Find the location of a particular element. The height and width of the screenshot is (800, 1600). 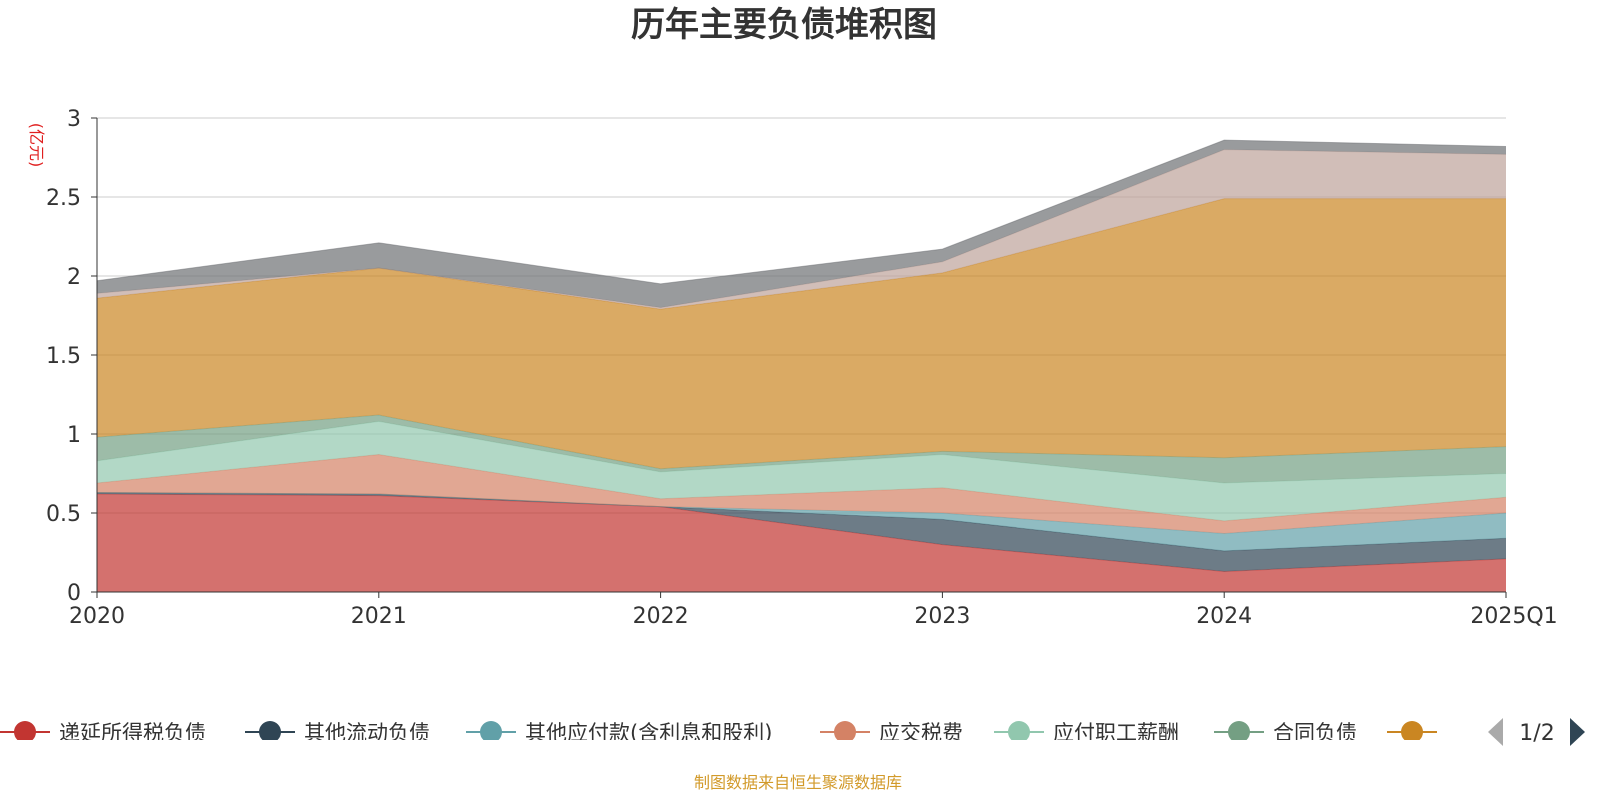

area-应交税费 is located at coordinates (801, 494).